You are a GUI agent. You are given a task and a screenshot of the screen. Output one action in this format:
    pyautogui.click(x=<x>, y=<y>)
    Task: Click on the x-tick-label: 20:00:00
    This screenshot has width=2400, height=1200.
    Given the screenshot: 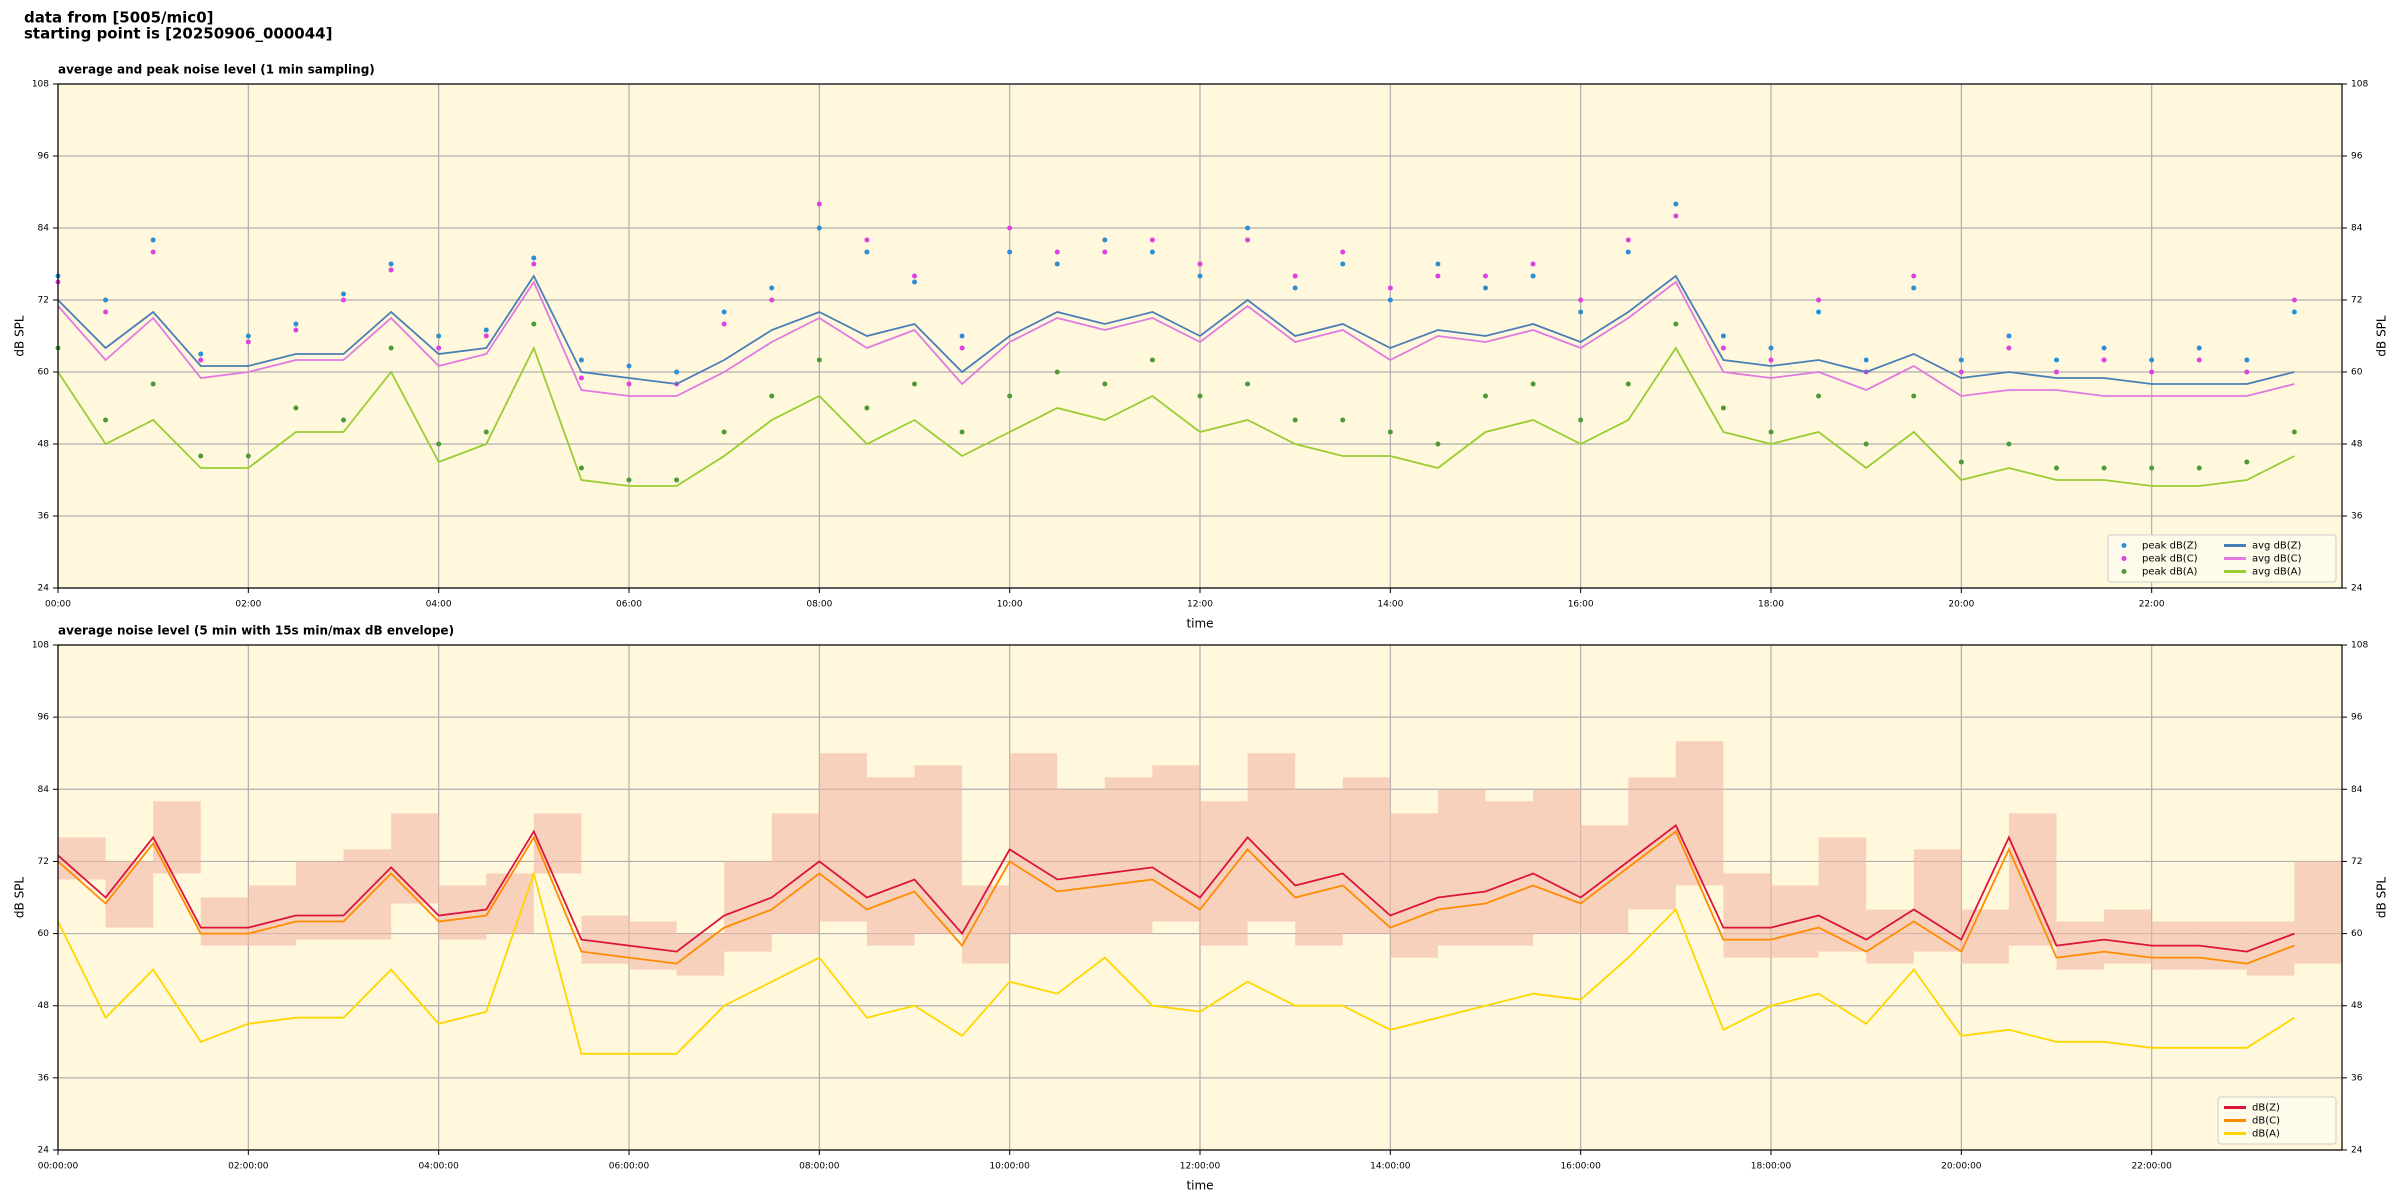 What is the action you would take?
    pyautogui.click(x=1961, y=1167)
    